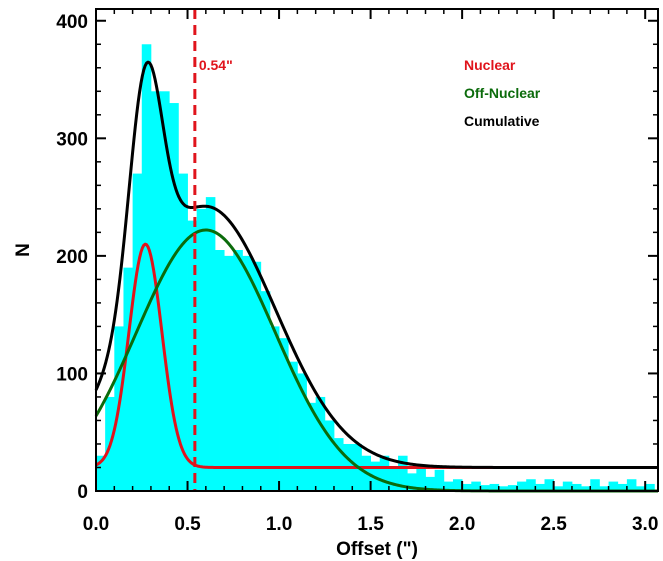 The width and height of the screenshot is (663, 561). I want to click on legend-entry-cumulative: Cumulative, so click(502, 121).